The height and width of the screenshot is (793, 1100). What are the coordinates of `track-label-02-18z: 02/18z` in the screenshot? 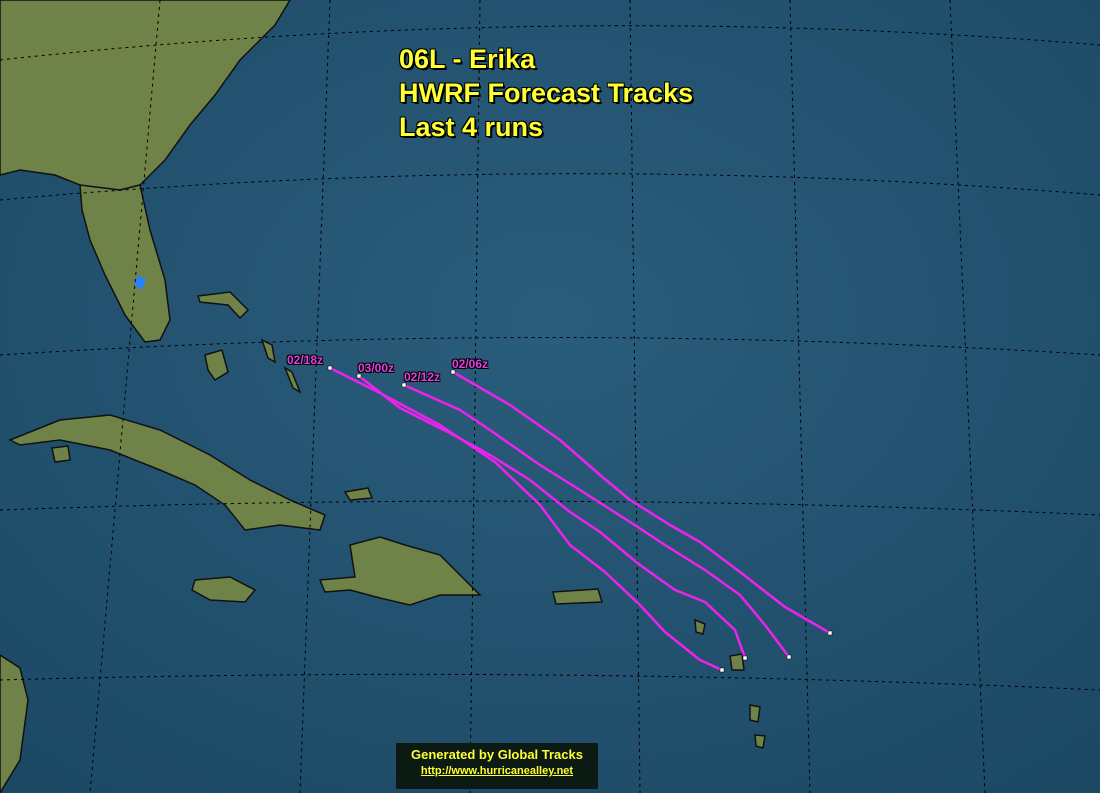 It's located at (305, 360).